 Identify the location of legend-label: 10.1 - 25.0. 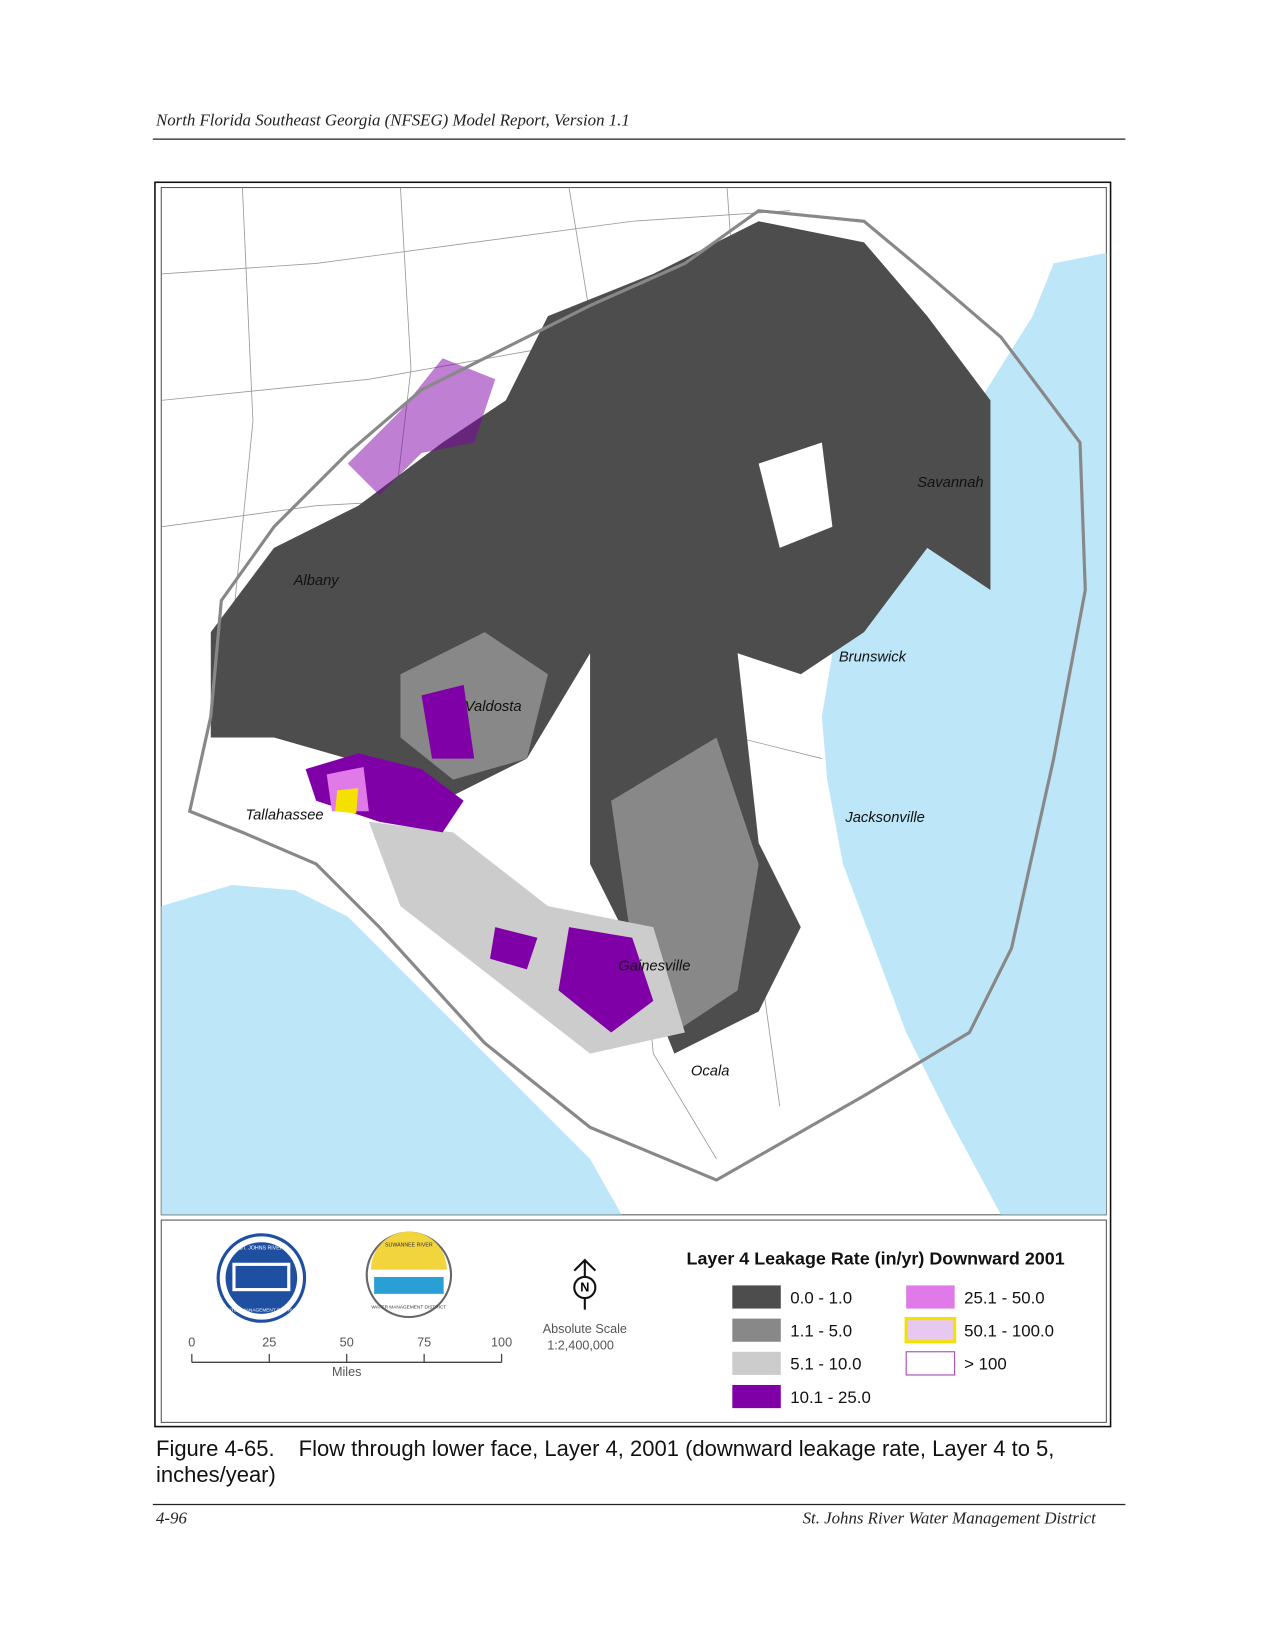
(830, 1397).